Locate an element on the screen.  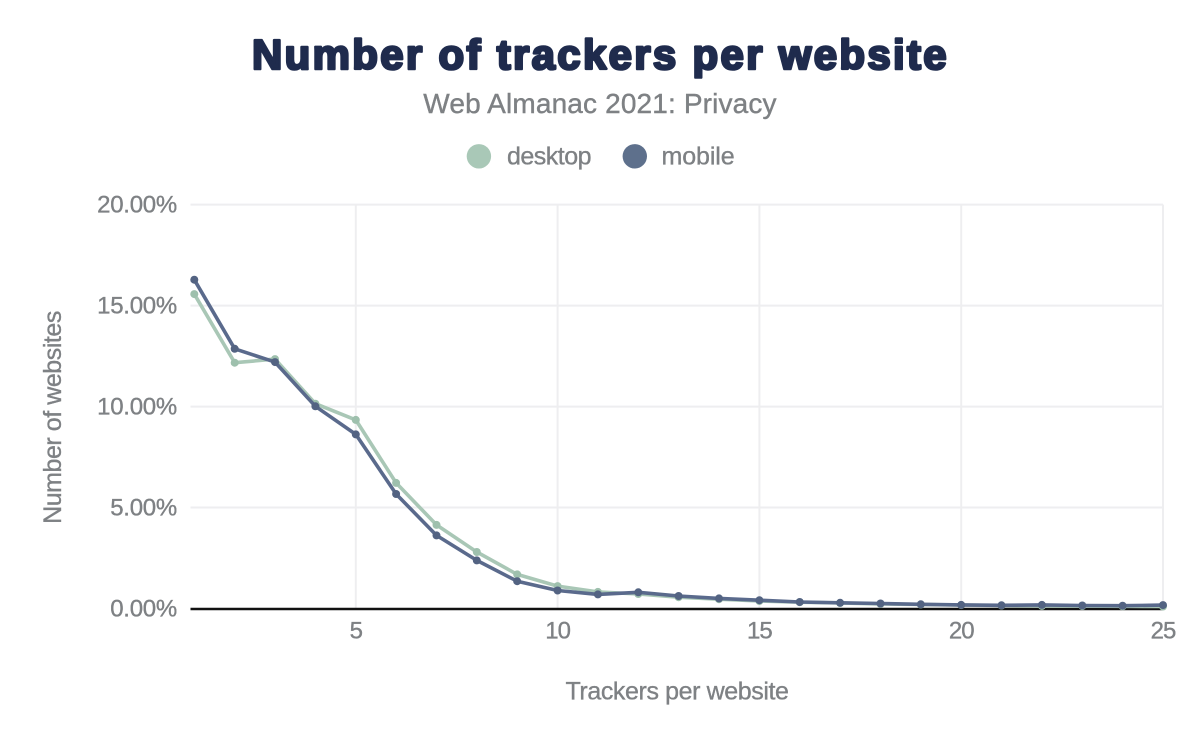
svg-text: 0.00% is located at coordinates (143, 609).